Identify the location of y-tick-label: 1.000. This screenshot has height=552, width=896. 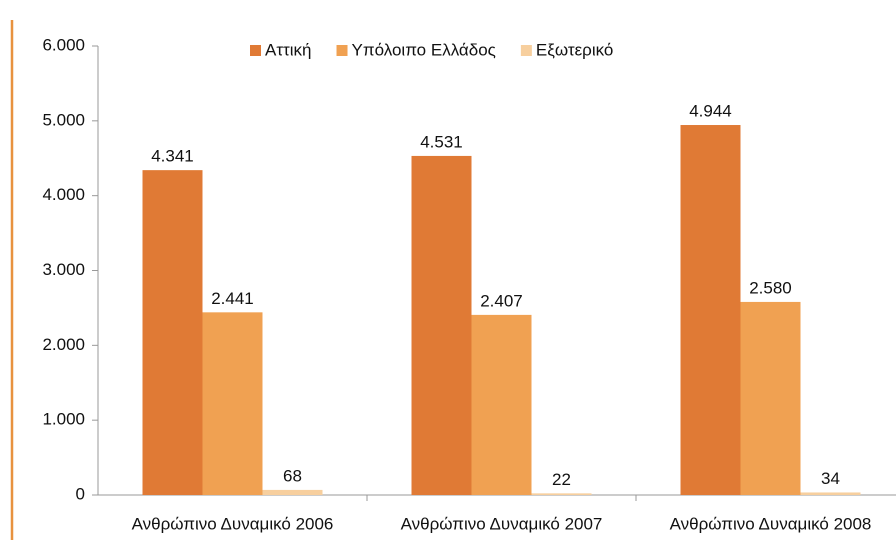
(63, 419).